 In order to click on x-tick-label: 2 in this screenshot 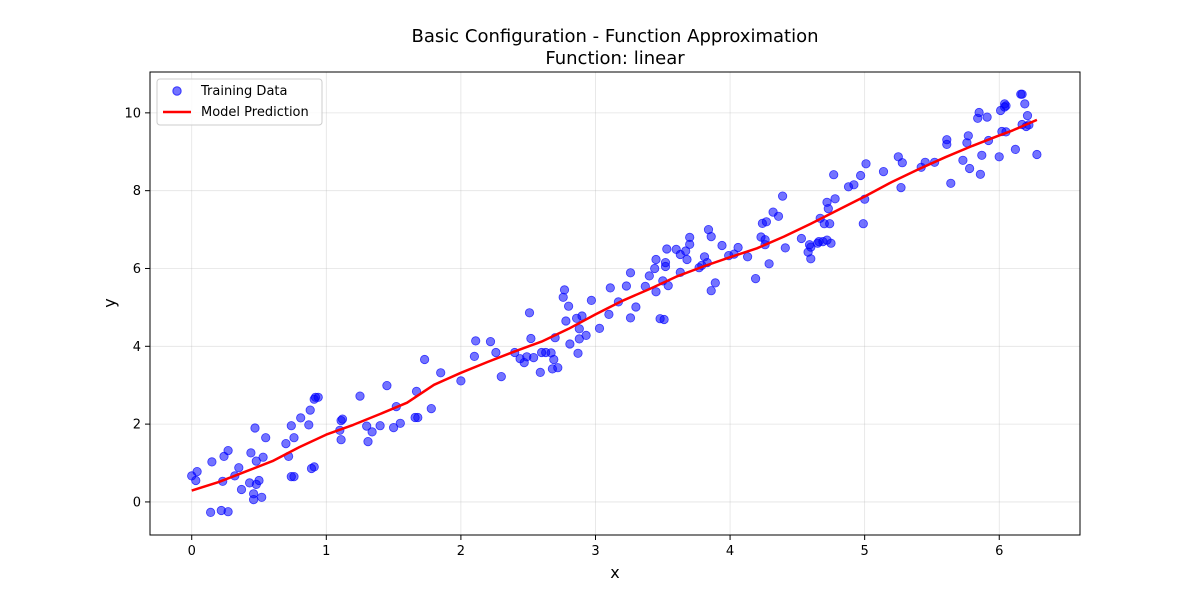, I will do `click(461, 551)`.